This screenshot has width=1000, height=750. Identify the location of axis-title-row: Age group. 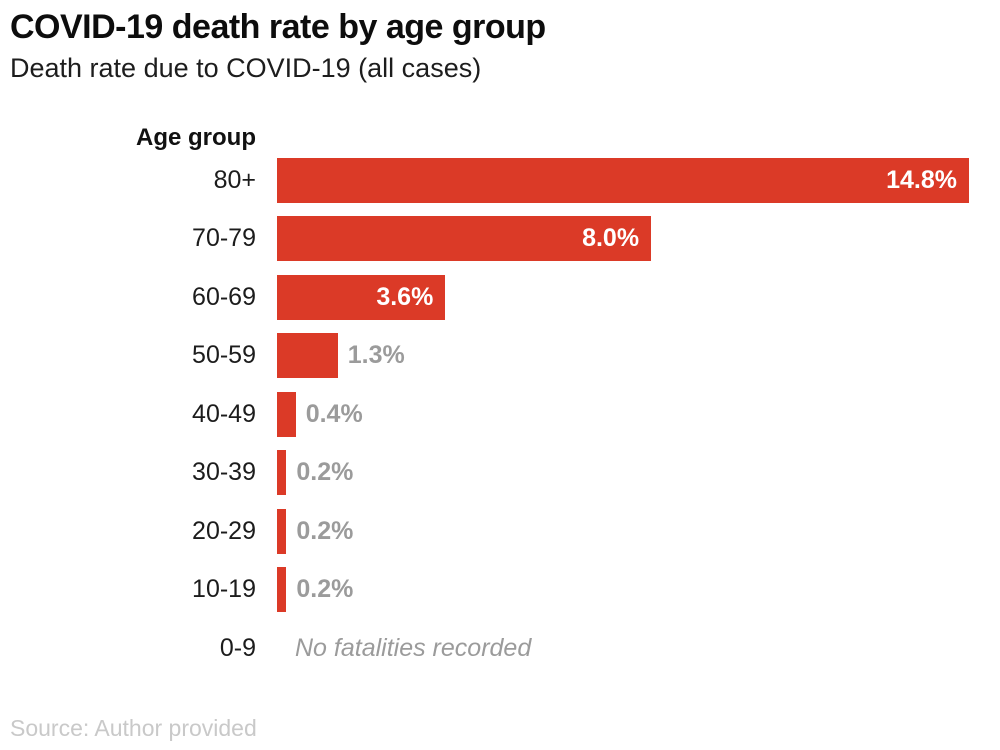
(484, 137).